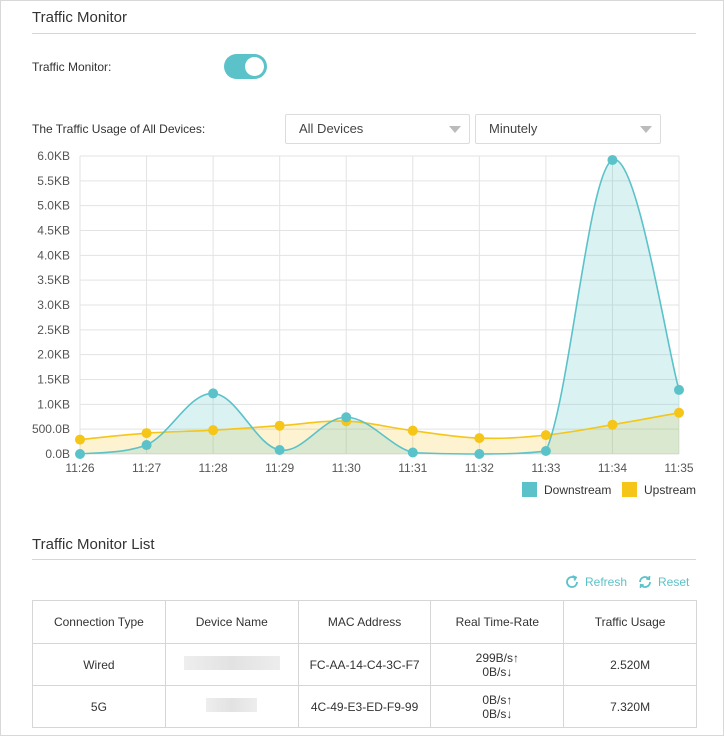  I want to click on table-row: 5G 4C-49-E3-ED-F9-99 0B/s↑ 0B/s↓ 7.320M, so click(364, 706).